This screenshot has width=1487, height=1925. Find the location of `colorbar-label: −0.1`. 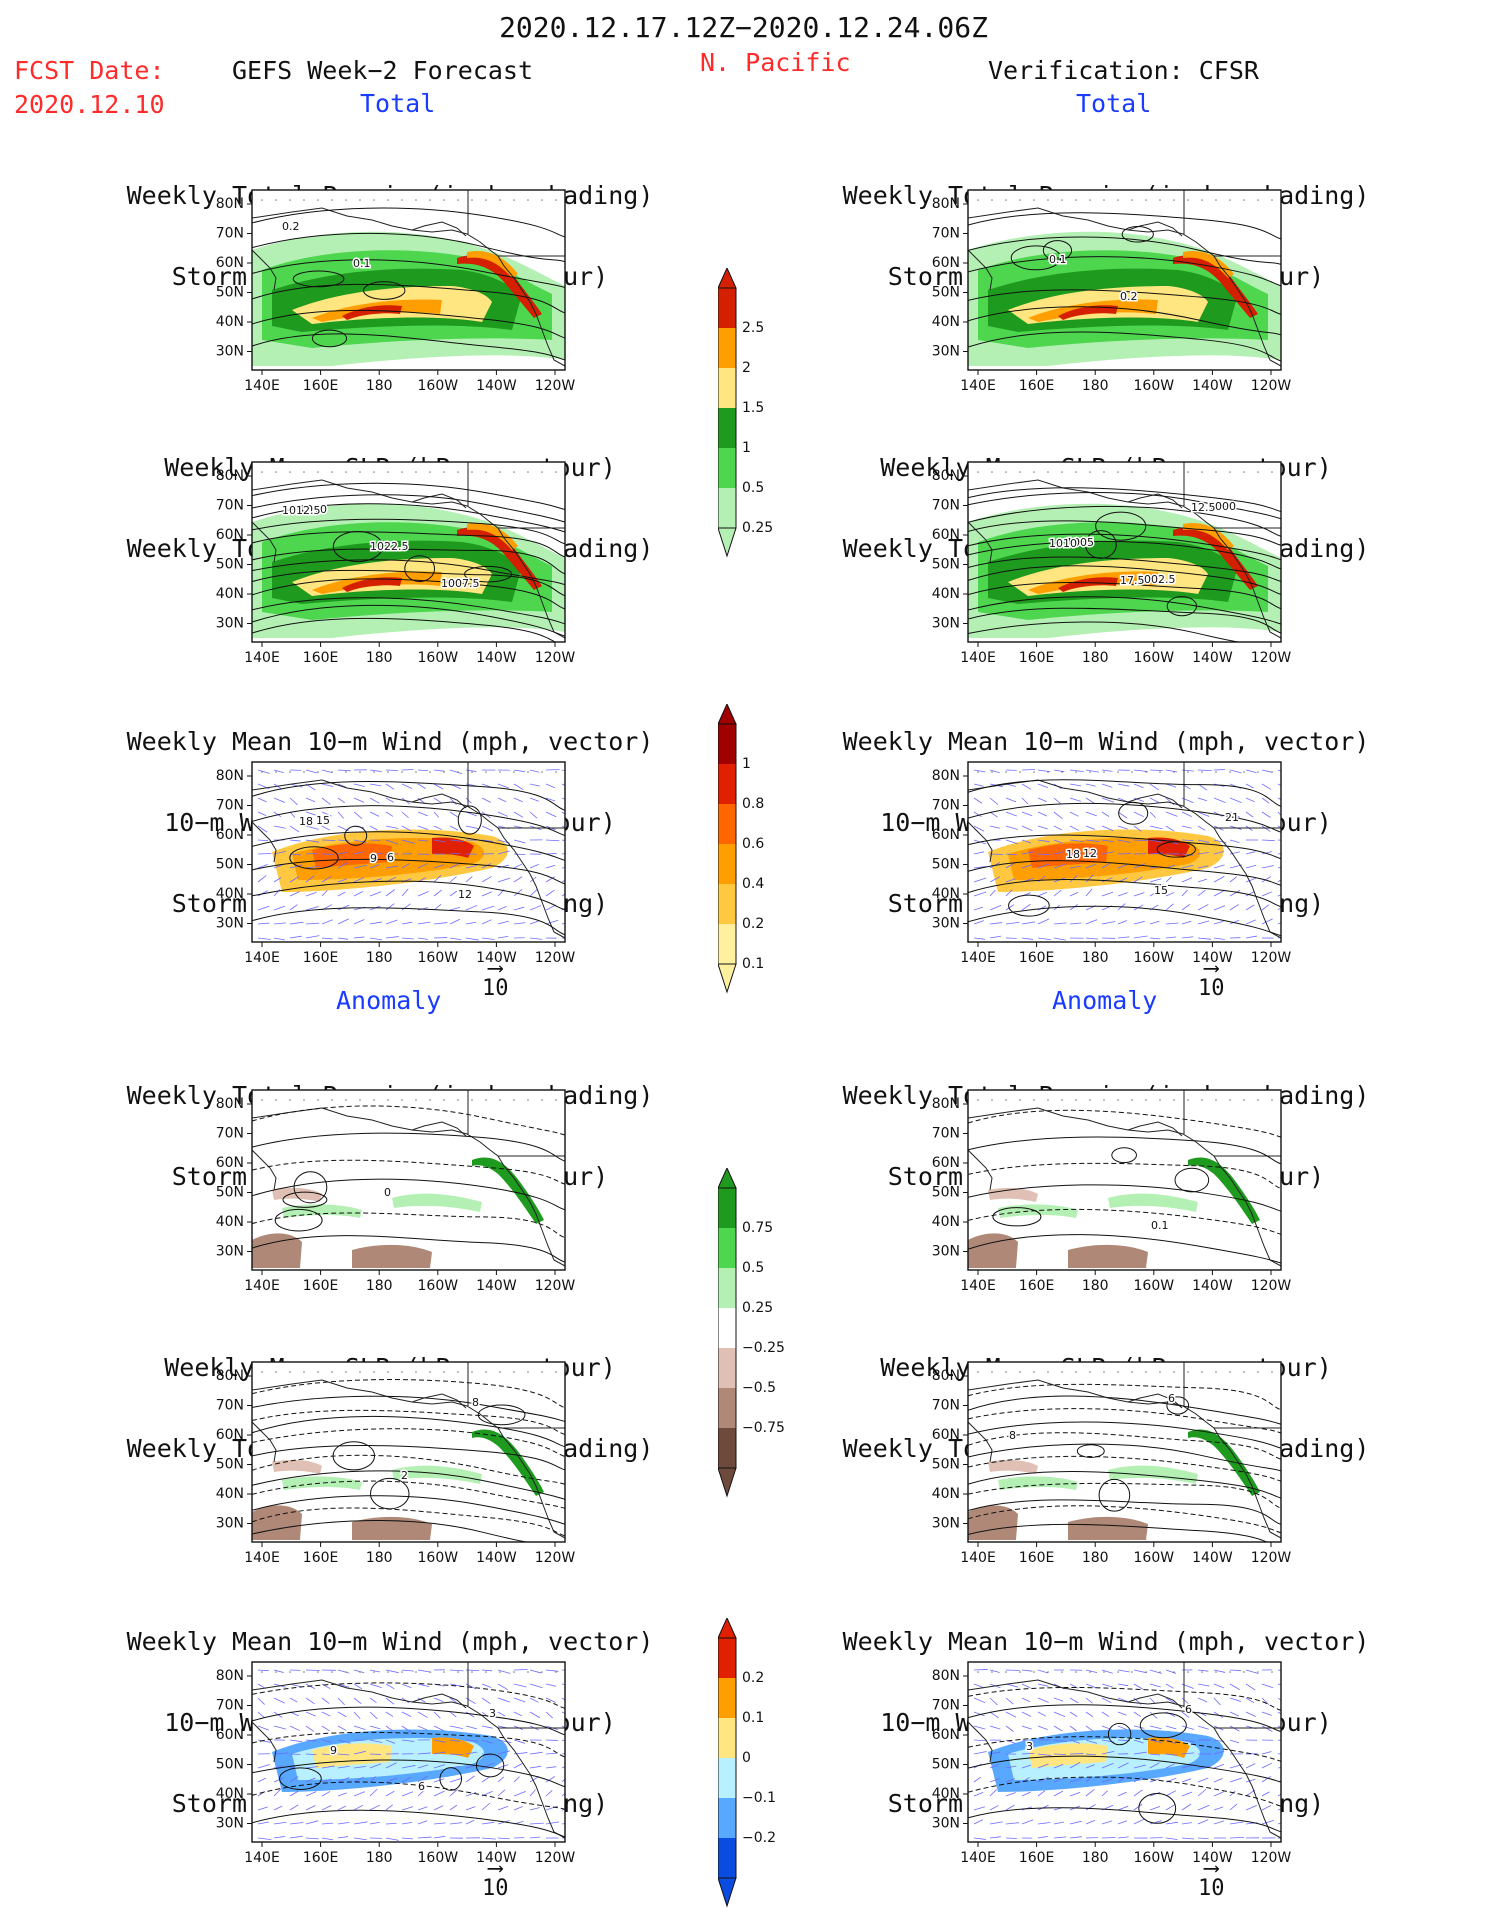

colorbar-label: −0.1 is located at coordinates (759, 1798).